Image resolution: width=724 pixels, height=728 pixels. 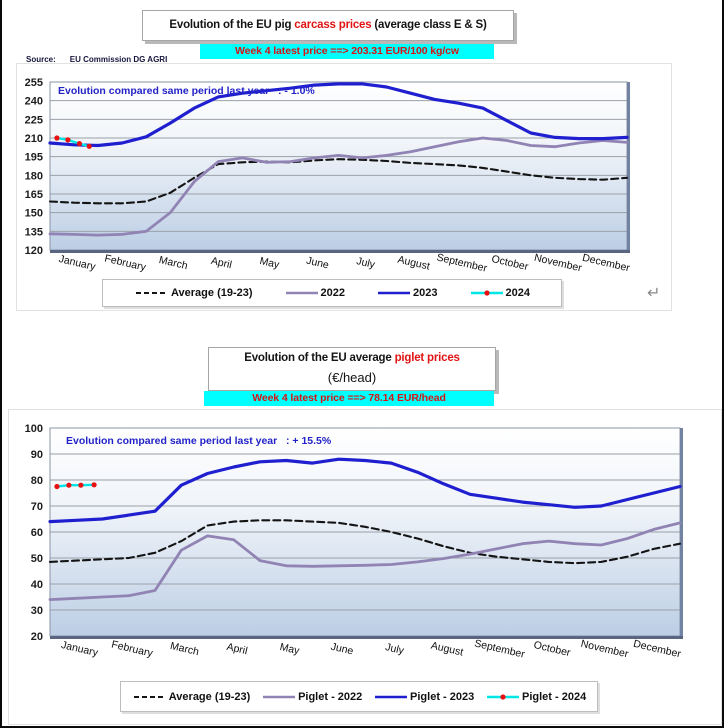 I want to click on legend-swatch-2024, so click(x=486, y=293).